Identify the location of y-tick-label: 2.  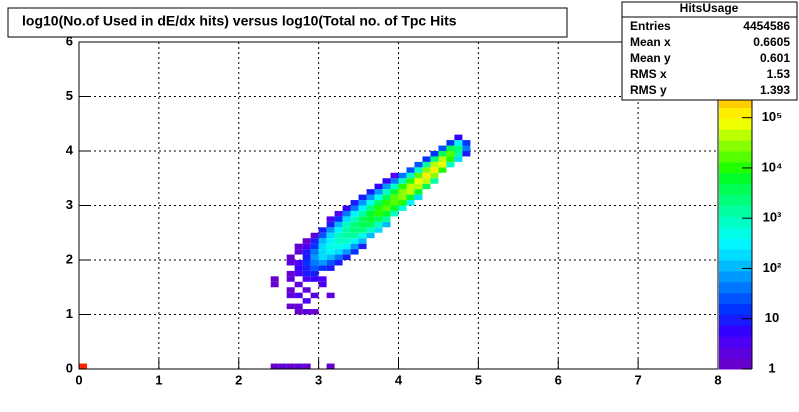
(69, 258).